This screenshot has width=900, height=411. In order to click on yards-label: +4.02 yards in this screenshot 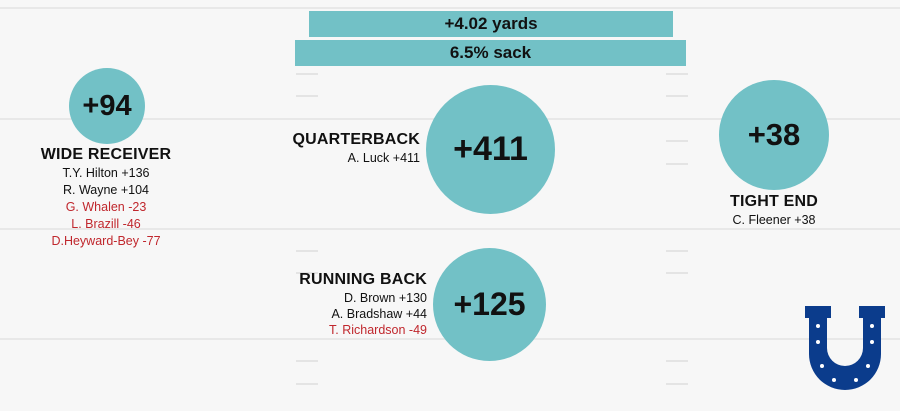, I will do `click(491, 23)`.